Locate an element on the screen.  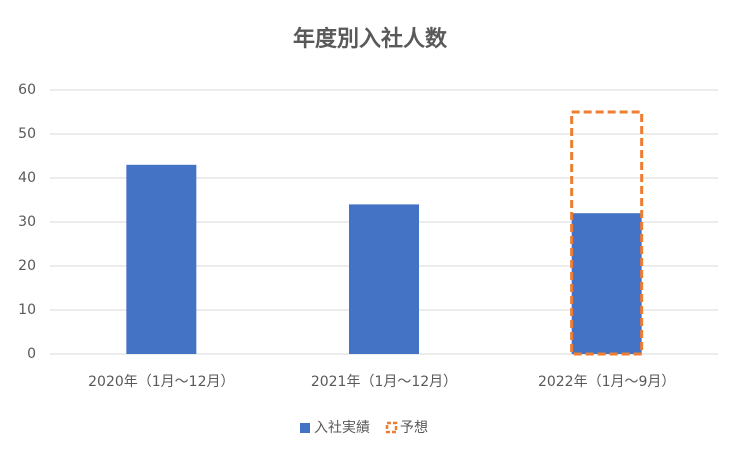
y-tick-label: 20 is located at coordinates (27, 266).